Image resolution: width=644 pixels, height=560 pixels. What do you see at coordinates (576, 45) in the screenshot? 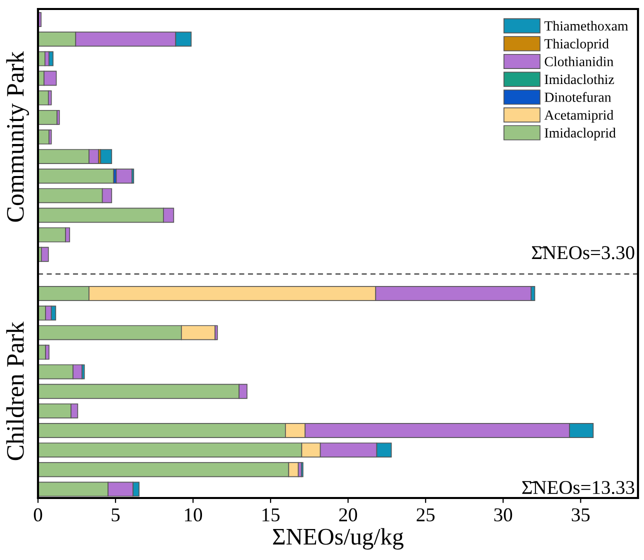
I see `legend-label: Thiacloprid` at bounding box center [576, 45].